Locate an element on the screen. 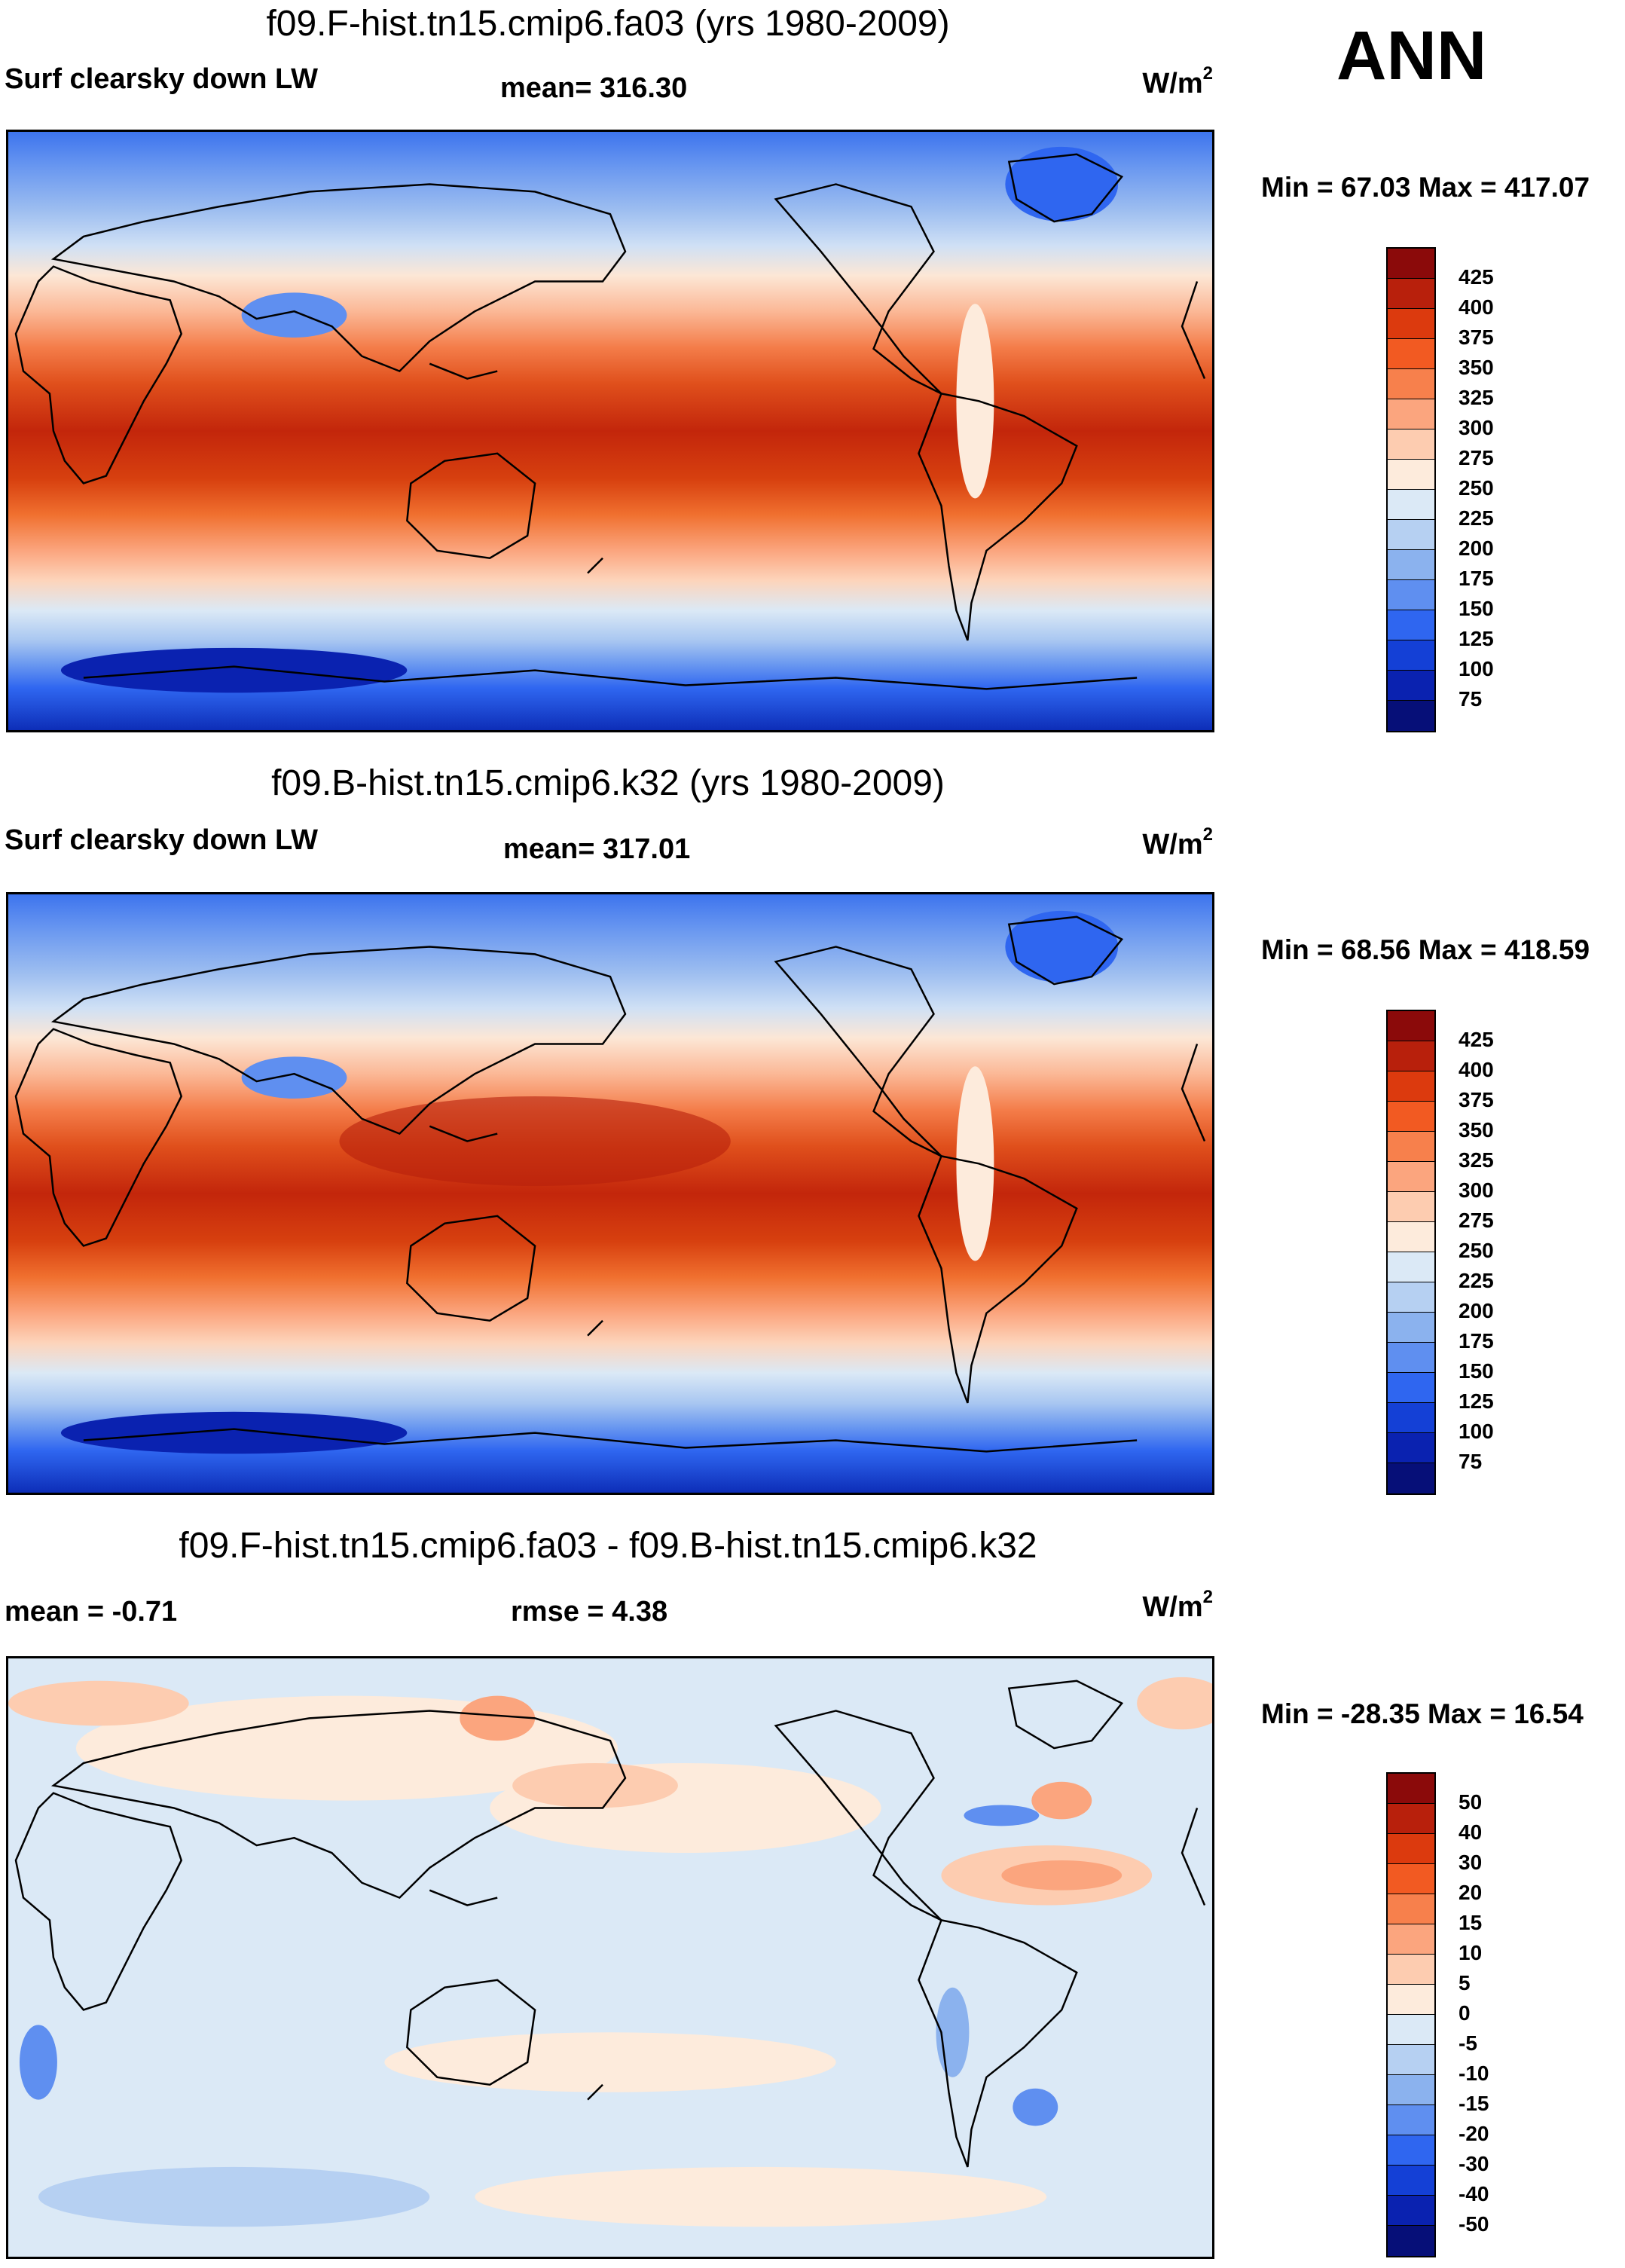 This screenshot has width=1625, height=2268. panel1-minmax: Min = 67.03 Max = 417.07 is located at coordinates (1425, 187).